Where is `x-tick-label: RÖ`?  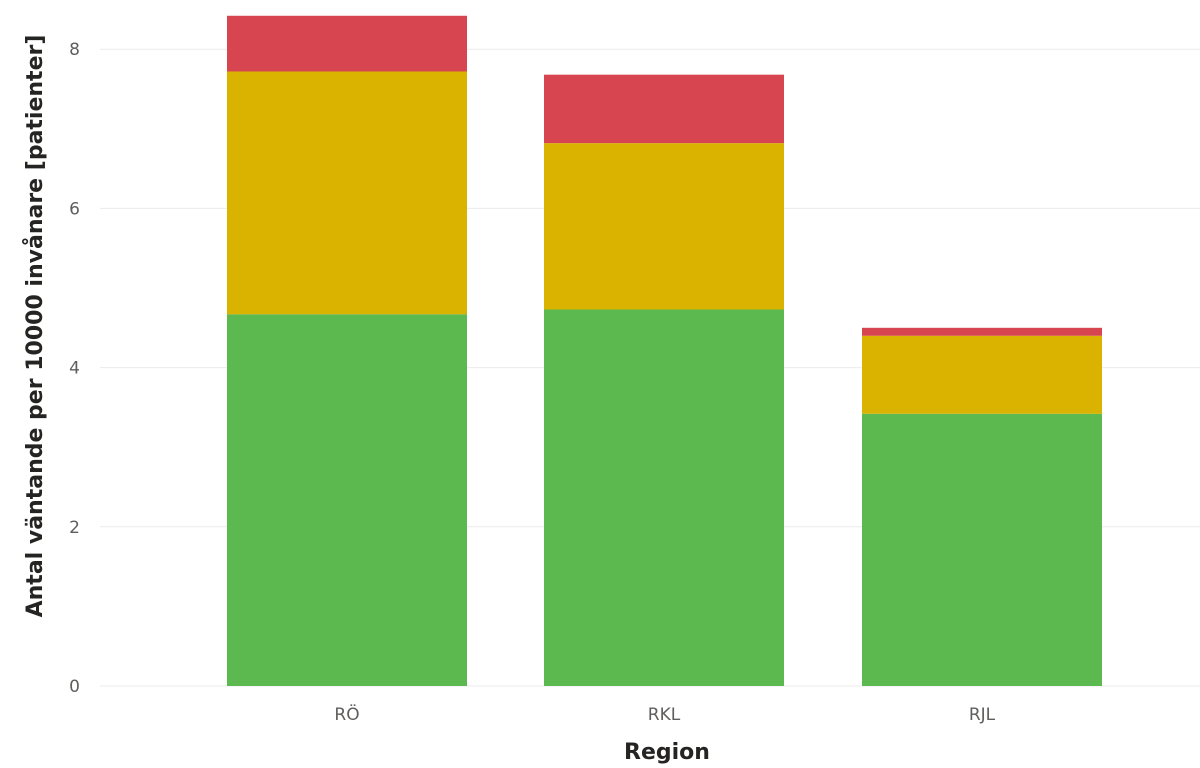
x-tick-label: RÖ is located at coordinates (346, 714).